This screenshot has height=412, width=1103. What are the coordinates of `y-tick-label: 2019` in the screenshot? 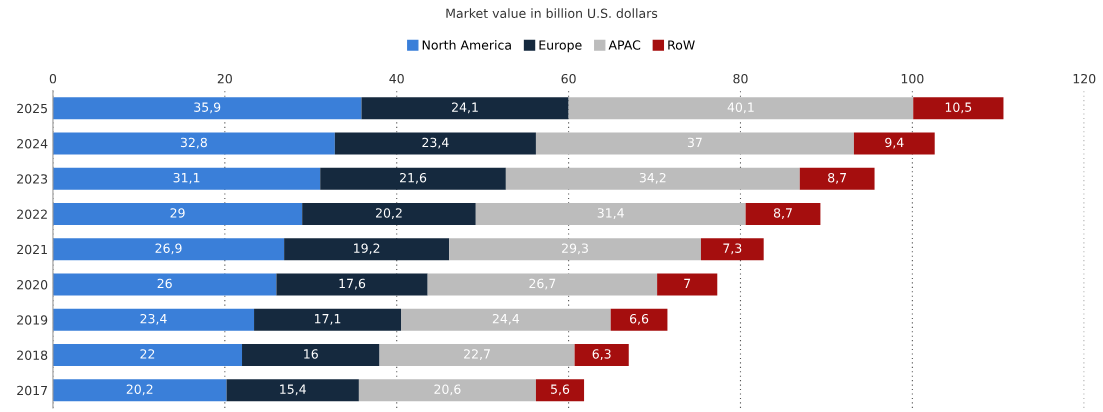 It's located at (32, 320).